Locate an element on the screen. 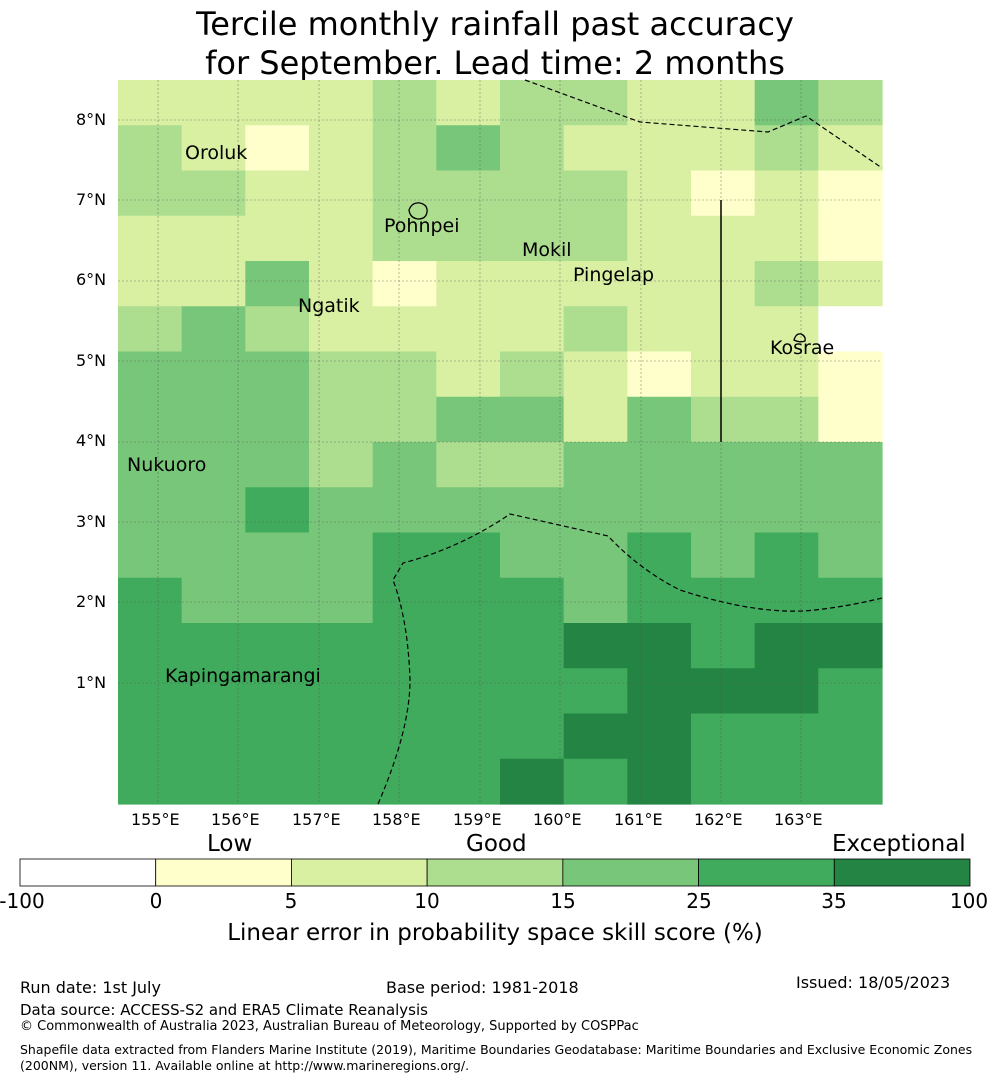  lon-label-158e: 158°E is located at coordinates (396, 819).